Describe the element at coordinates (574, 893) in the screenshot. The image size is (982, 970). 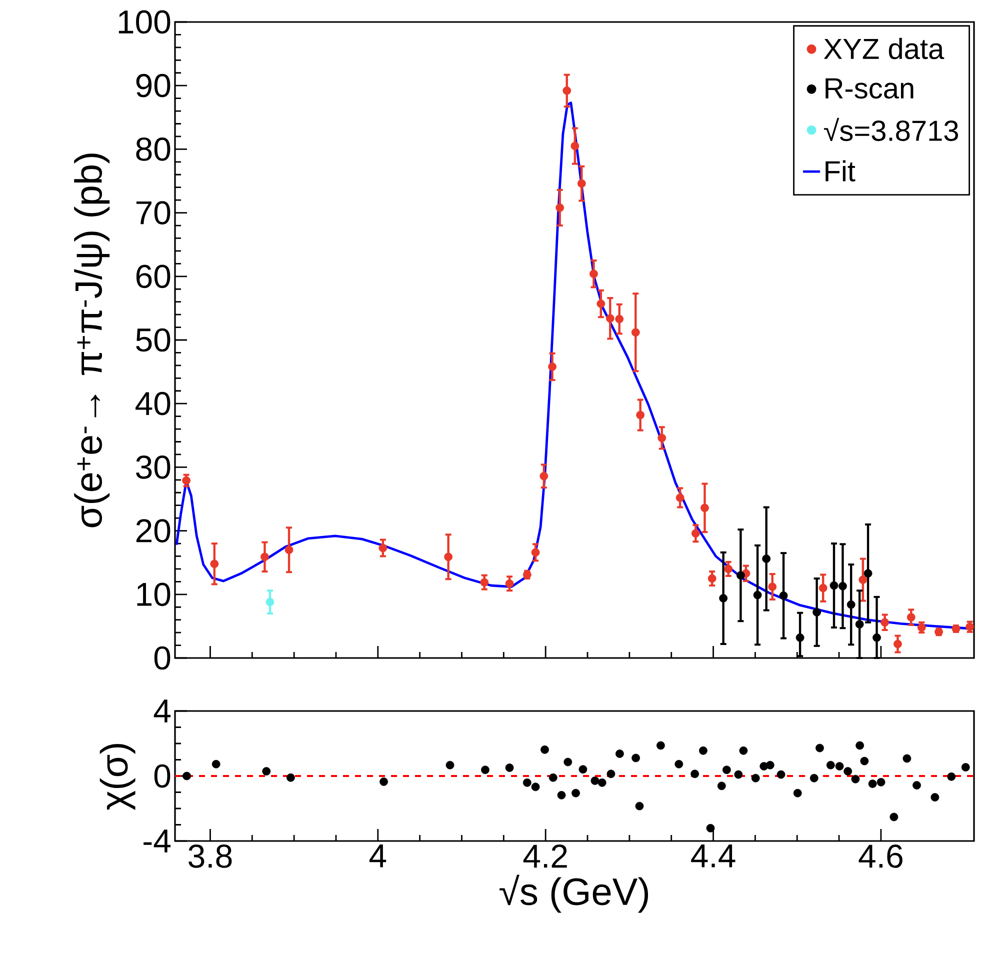
I see `x-axis-title: √s (GeV)` at that location.